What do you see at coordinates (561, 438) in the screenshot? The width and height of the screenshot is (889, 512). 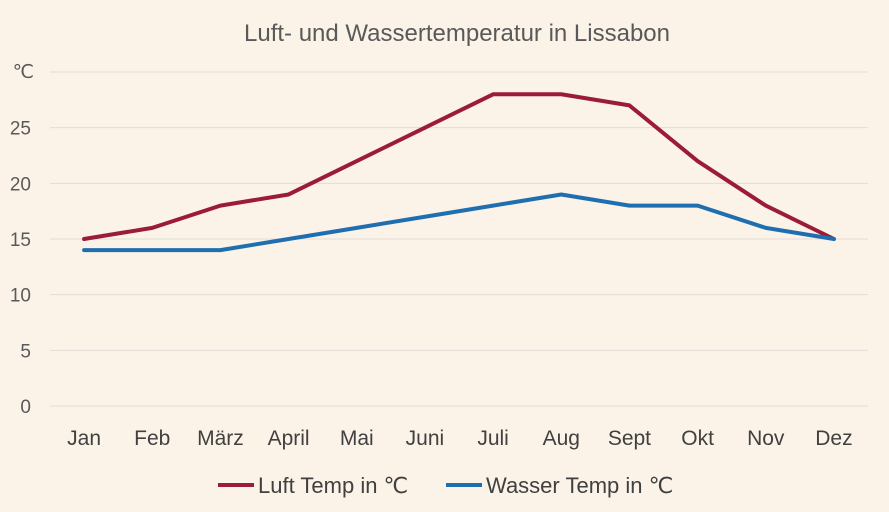 I see `x-tick-label: Aug` at bounding box center [561, 438].